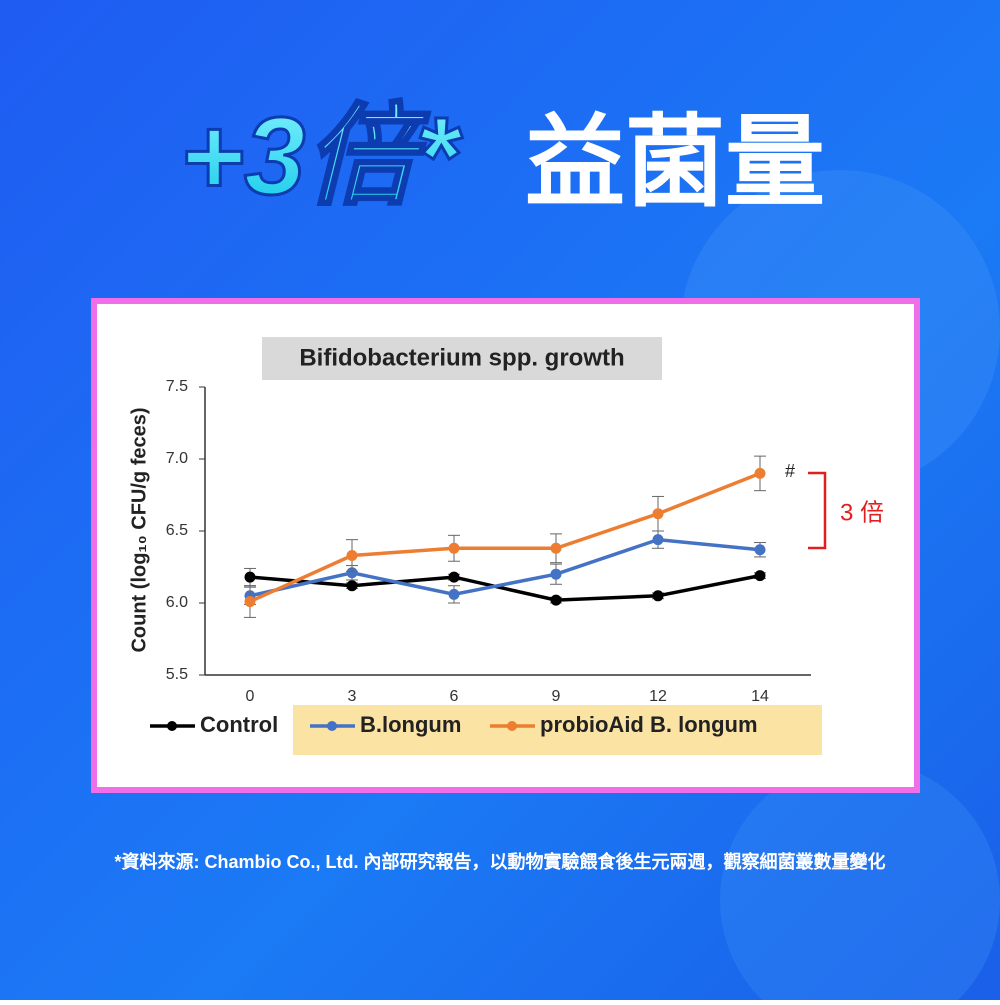 This screenshot has height=1005, width=1000. I want to click on x-tick-label: 14, so click(760, 696).